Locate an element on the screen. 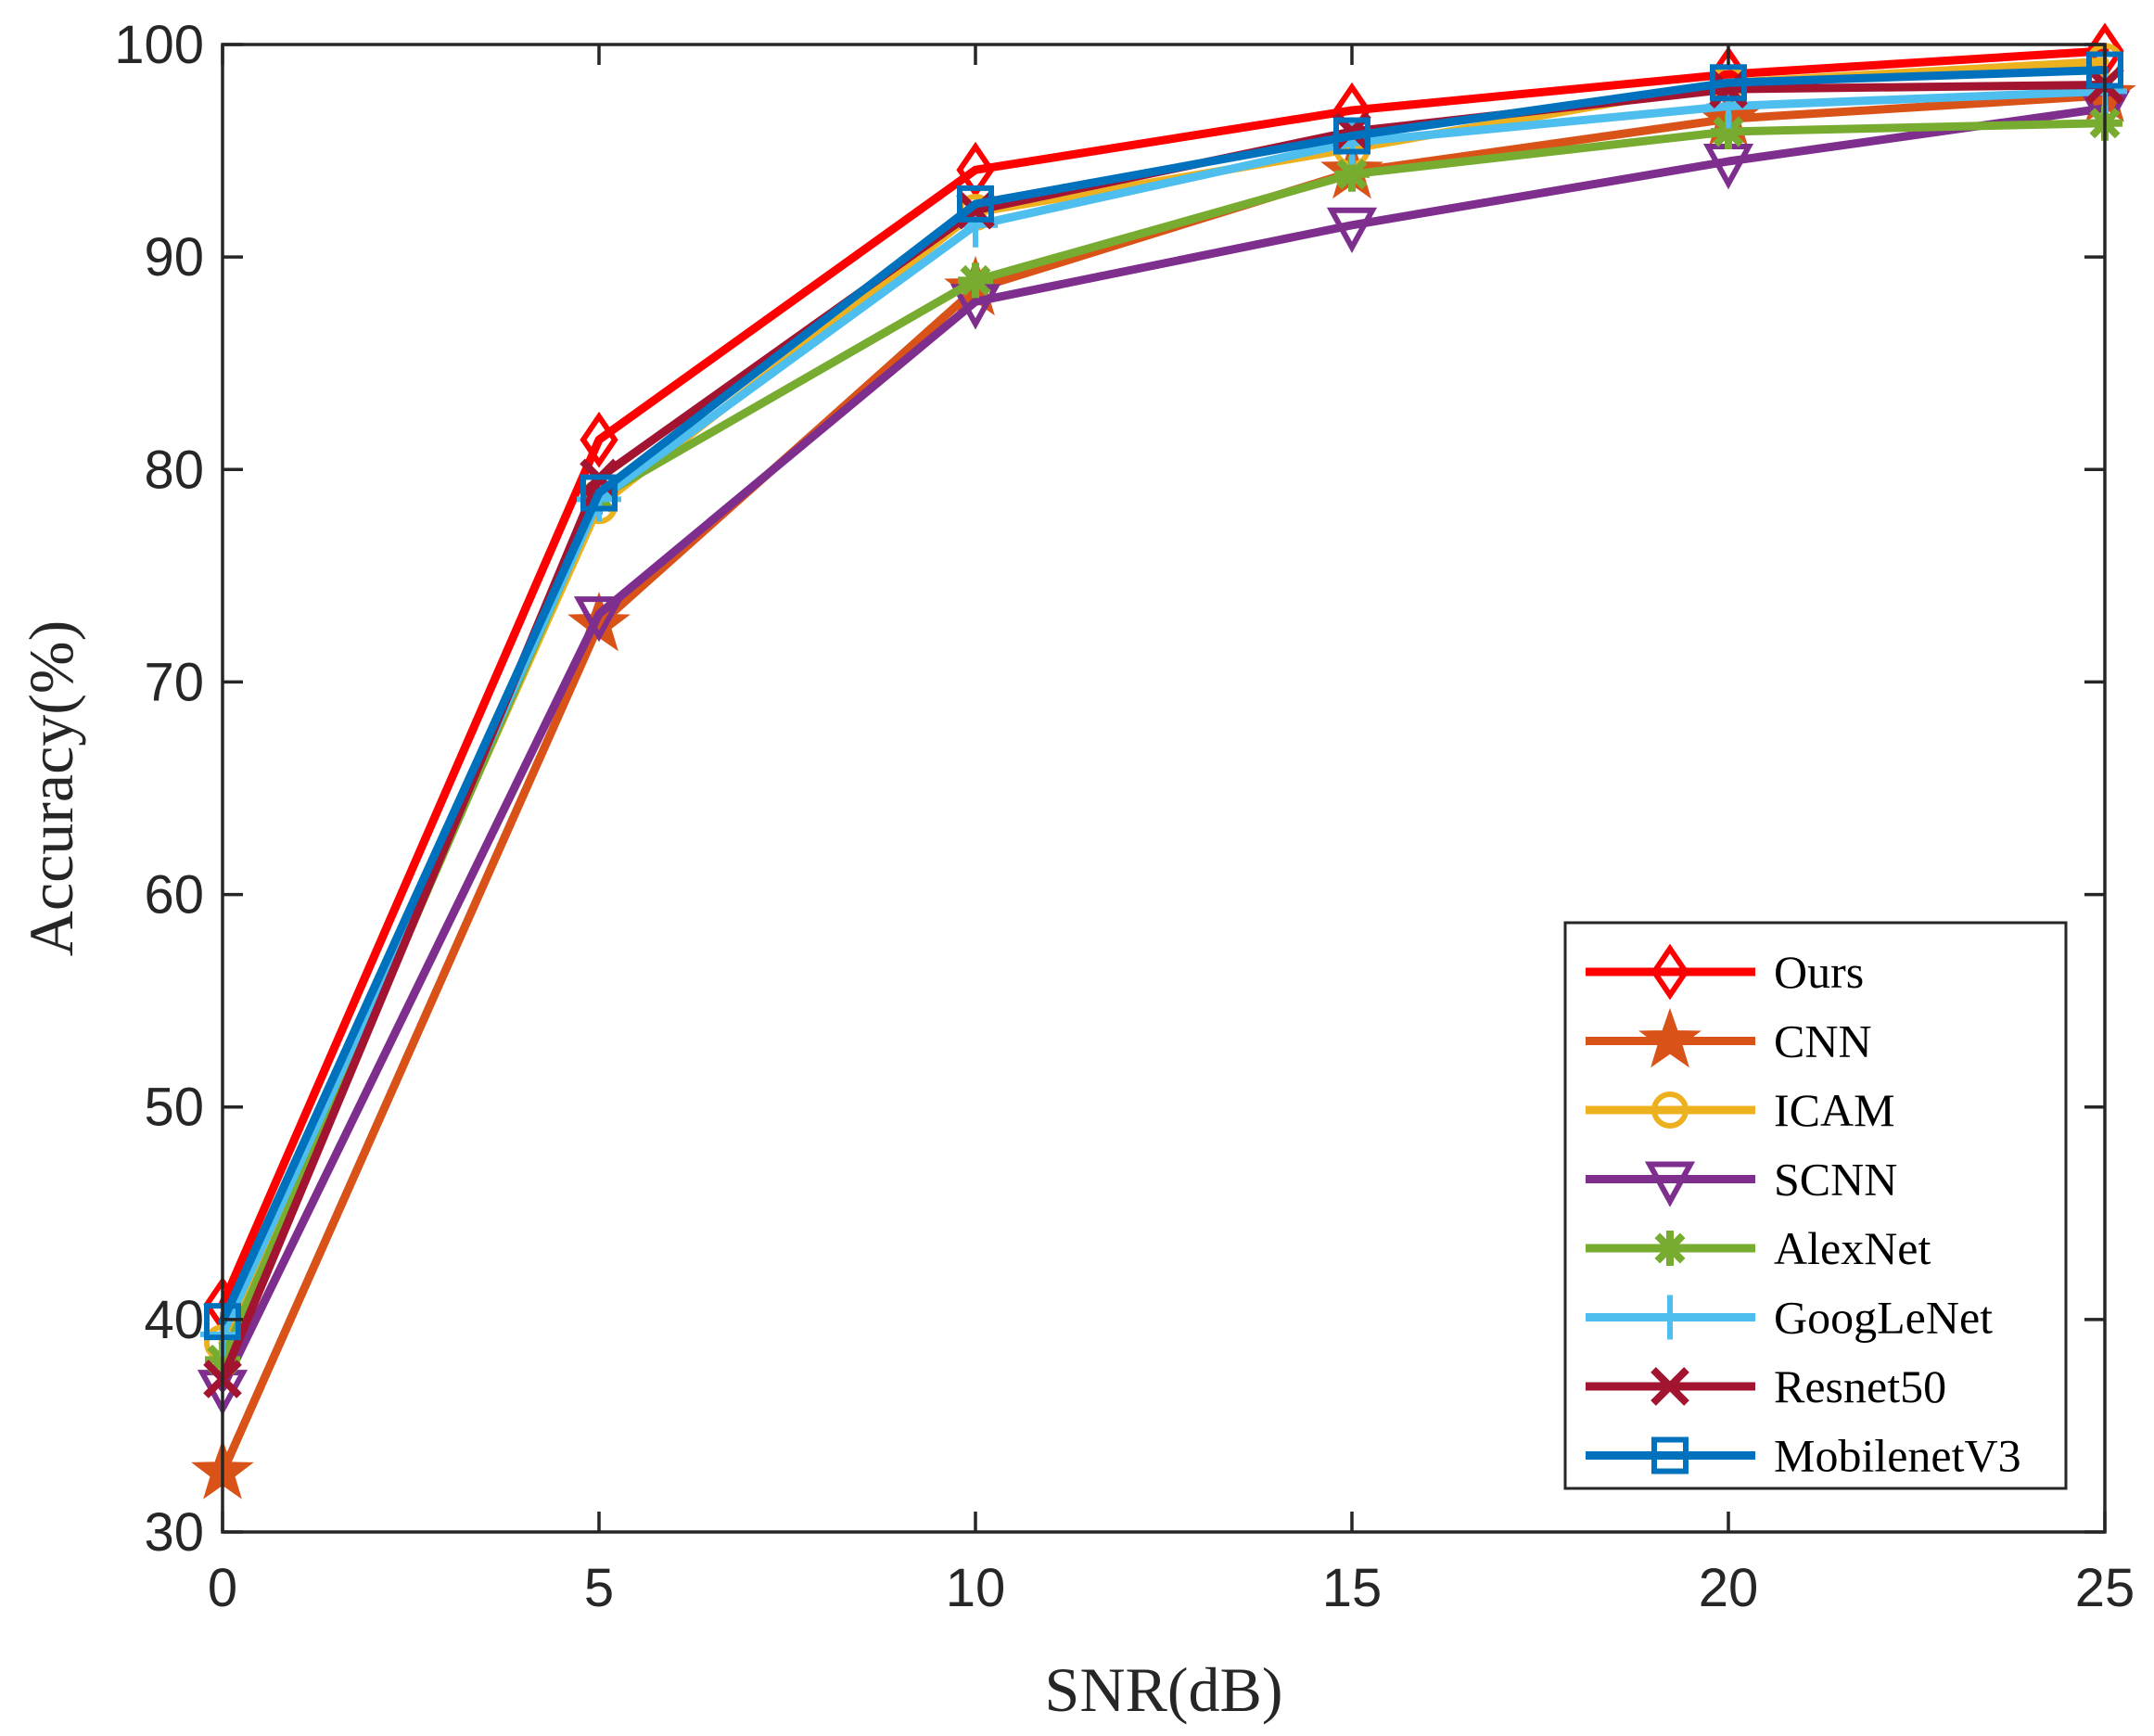 The height and width of the screenshot is (1736, 2154). legend-marker-alexnet is located at coordinates (1670, 1249).